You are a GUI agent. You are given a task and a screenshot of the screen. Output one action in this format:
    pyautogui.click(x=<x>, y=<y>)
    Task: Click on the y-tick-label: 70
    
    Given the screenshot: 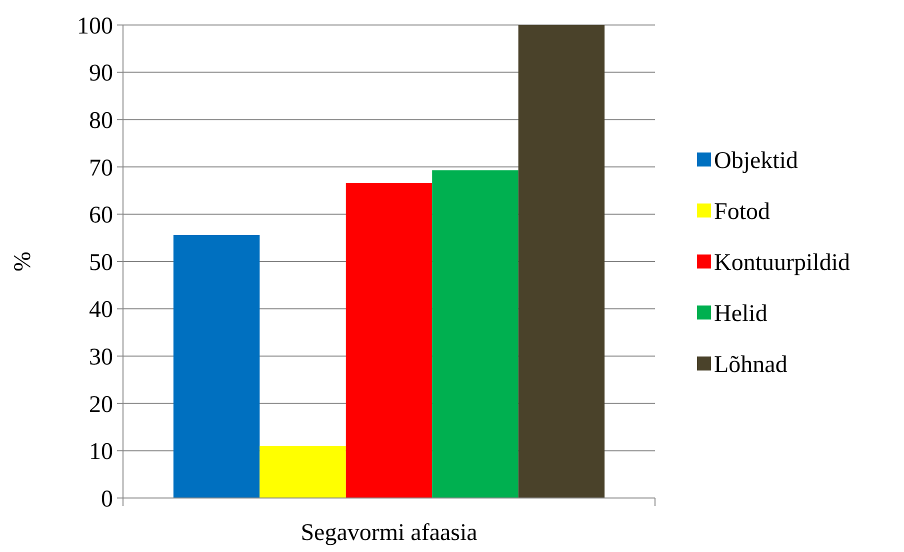 What is the action you would take?
    pyautogui.click(x=101, y=168)
    